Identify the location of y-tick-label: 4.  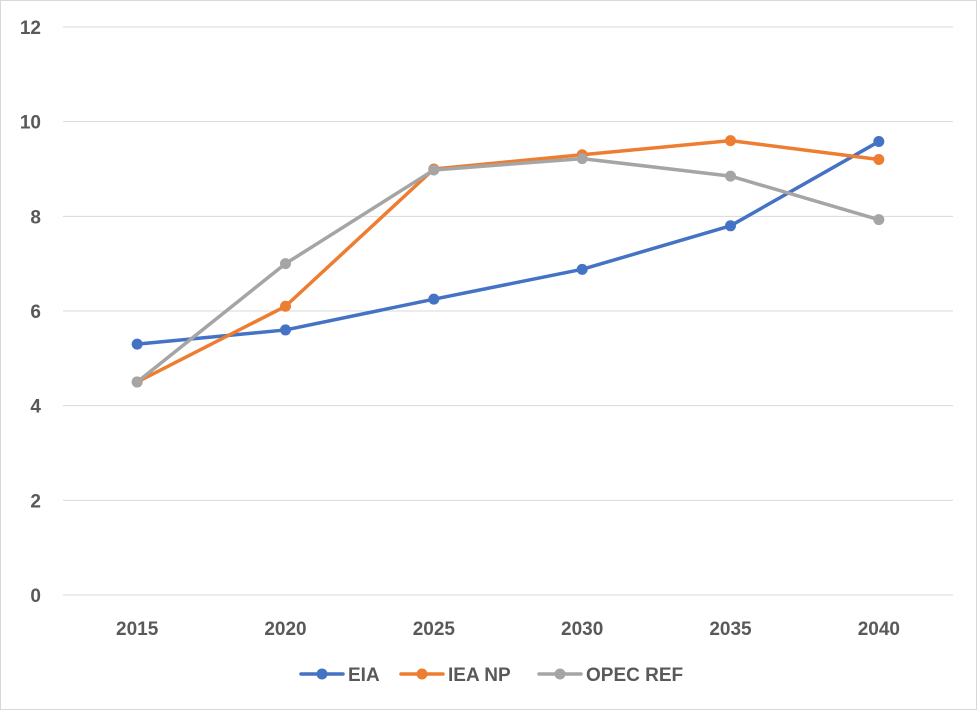
(35, 407).